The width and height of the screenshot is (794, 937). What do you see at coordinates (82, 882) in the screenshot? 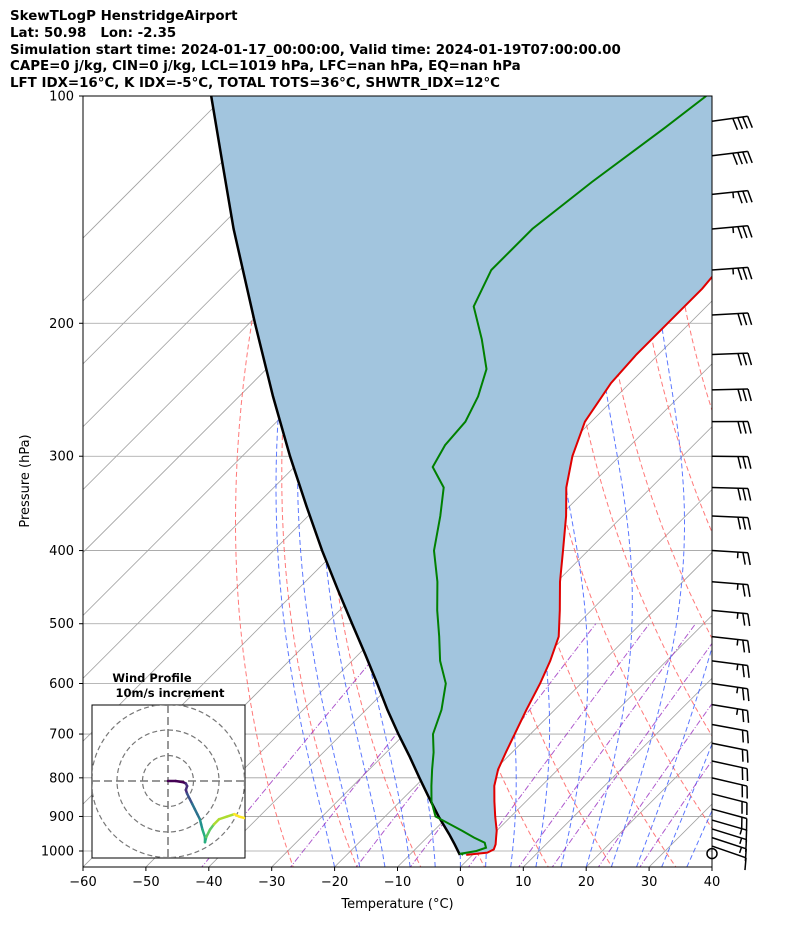
I see `x-tick-label: −60` at bounding box center [82, 882].